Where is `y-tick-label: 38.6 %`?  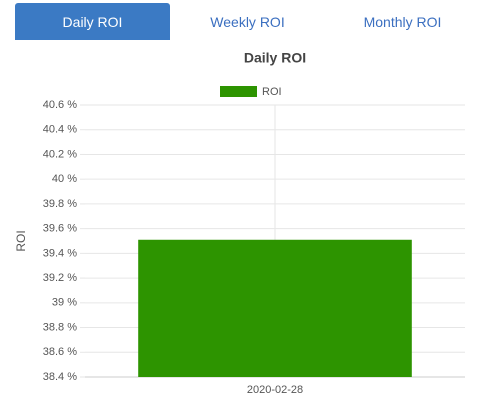
y-tick-label: 38.6 % is located at coordinates (60, 352).